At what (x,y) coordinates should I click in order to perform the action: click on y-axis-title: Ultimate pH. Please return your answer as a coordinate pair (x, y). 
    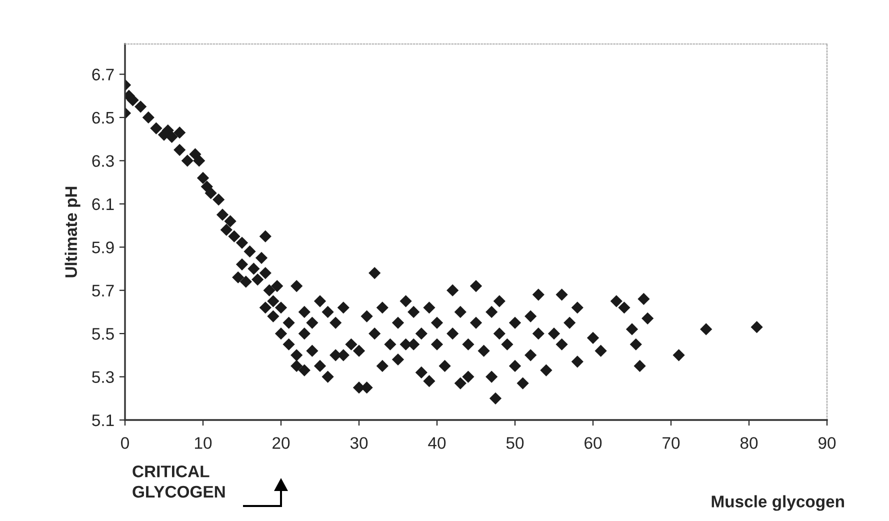
    Looking at the image, I should click on (72, 232).